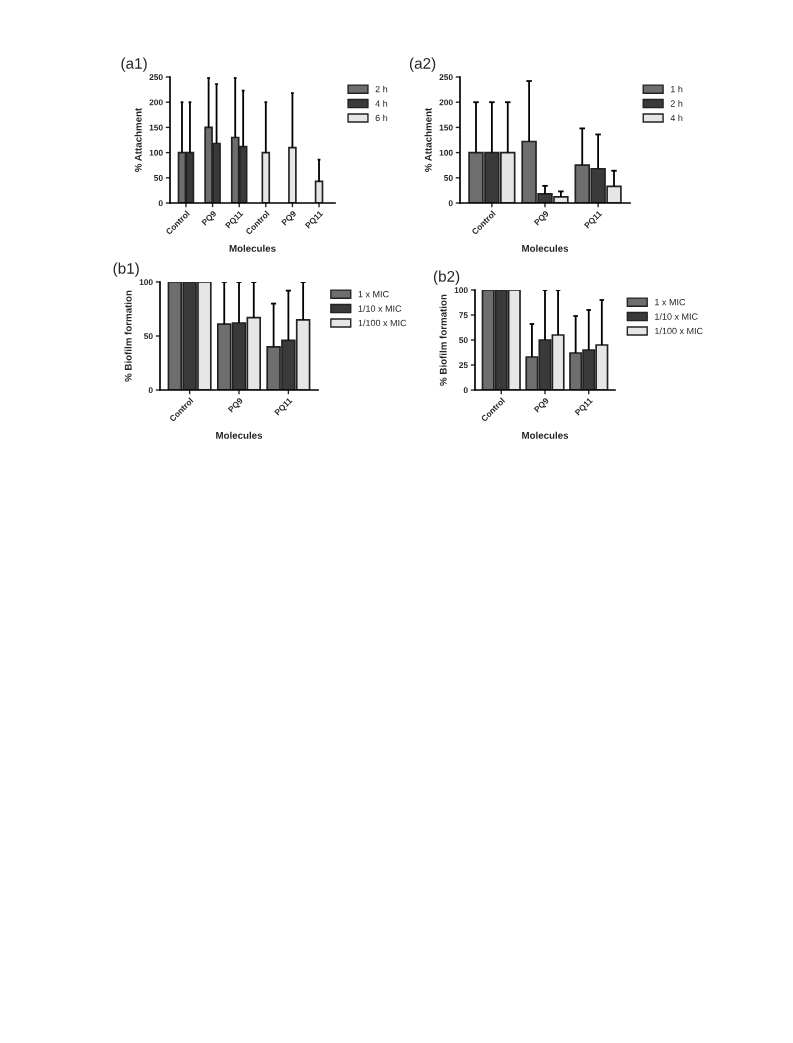 This screenshot has width=793, height=1043. What do you see at coordinates (126, 269) in the screenshot?
I see `chart-title: (b1)` at bounding box center [126, 269].